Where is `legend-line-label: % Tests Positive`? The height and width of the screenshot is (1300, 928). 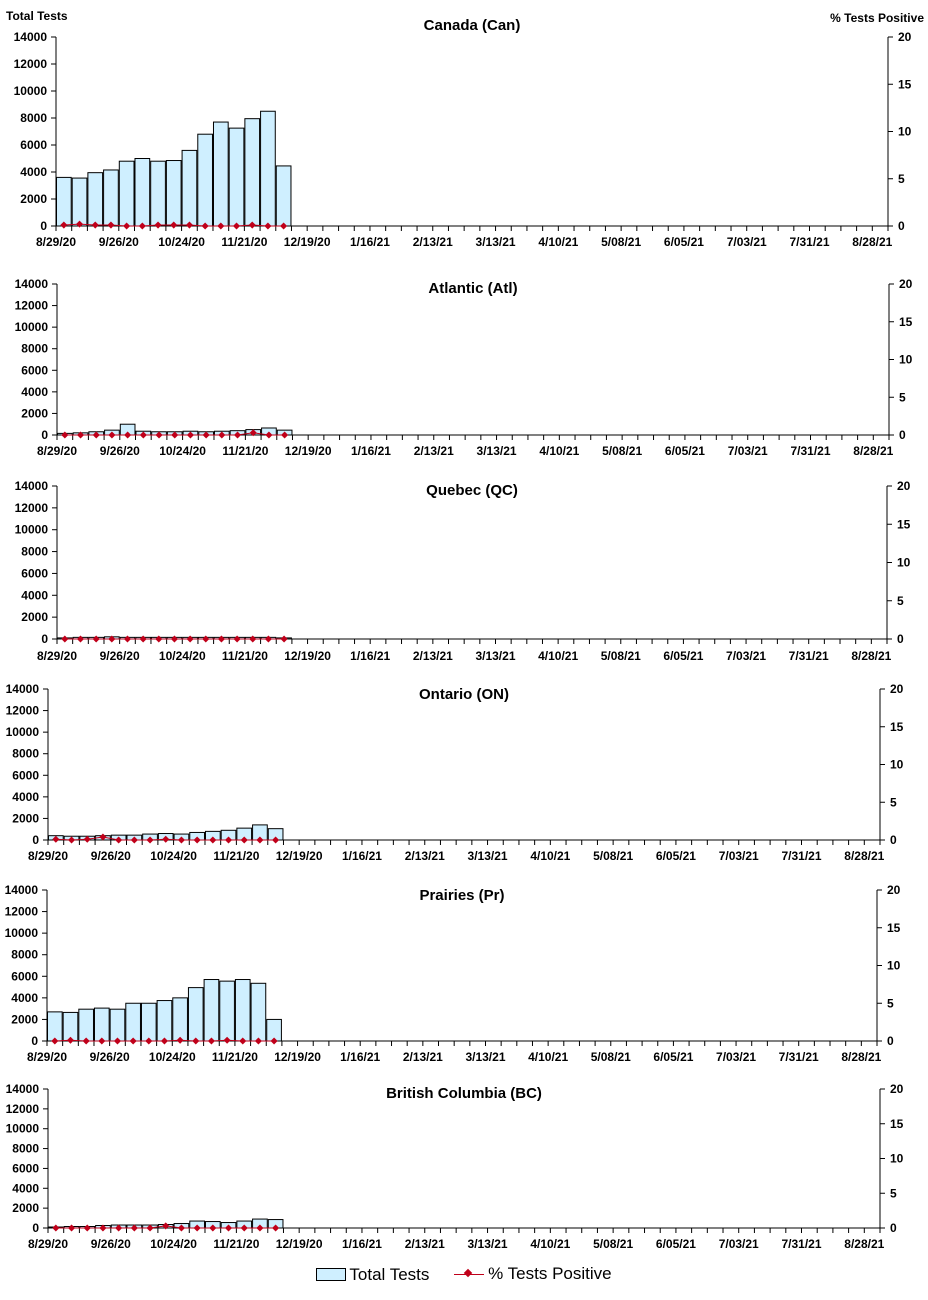 legend-line-label: % Tests Positive is located at coordinates (550, 1273).